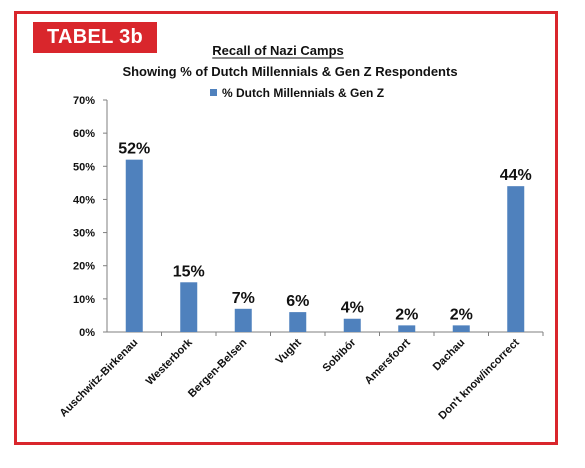 This screenshot has height=468, width=585. I want to click on data-label: 15%, so click(189, 271).